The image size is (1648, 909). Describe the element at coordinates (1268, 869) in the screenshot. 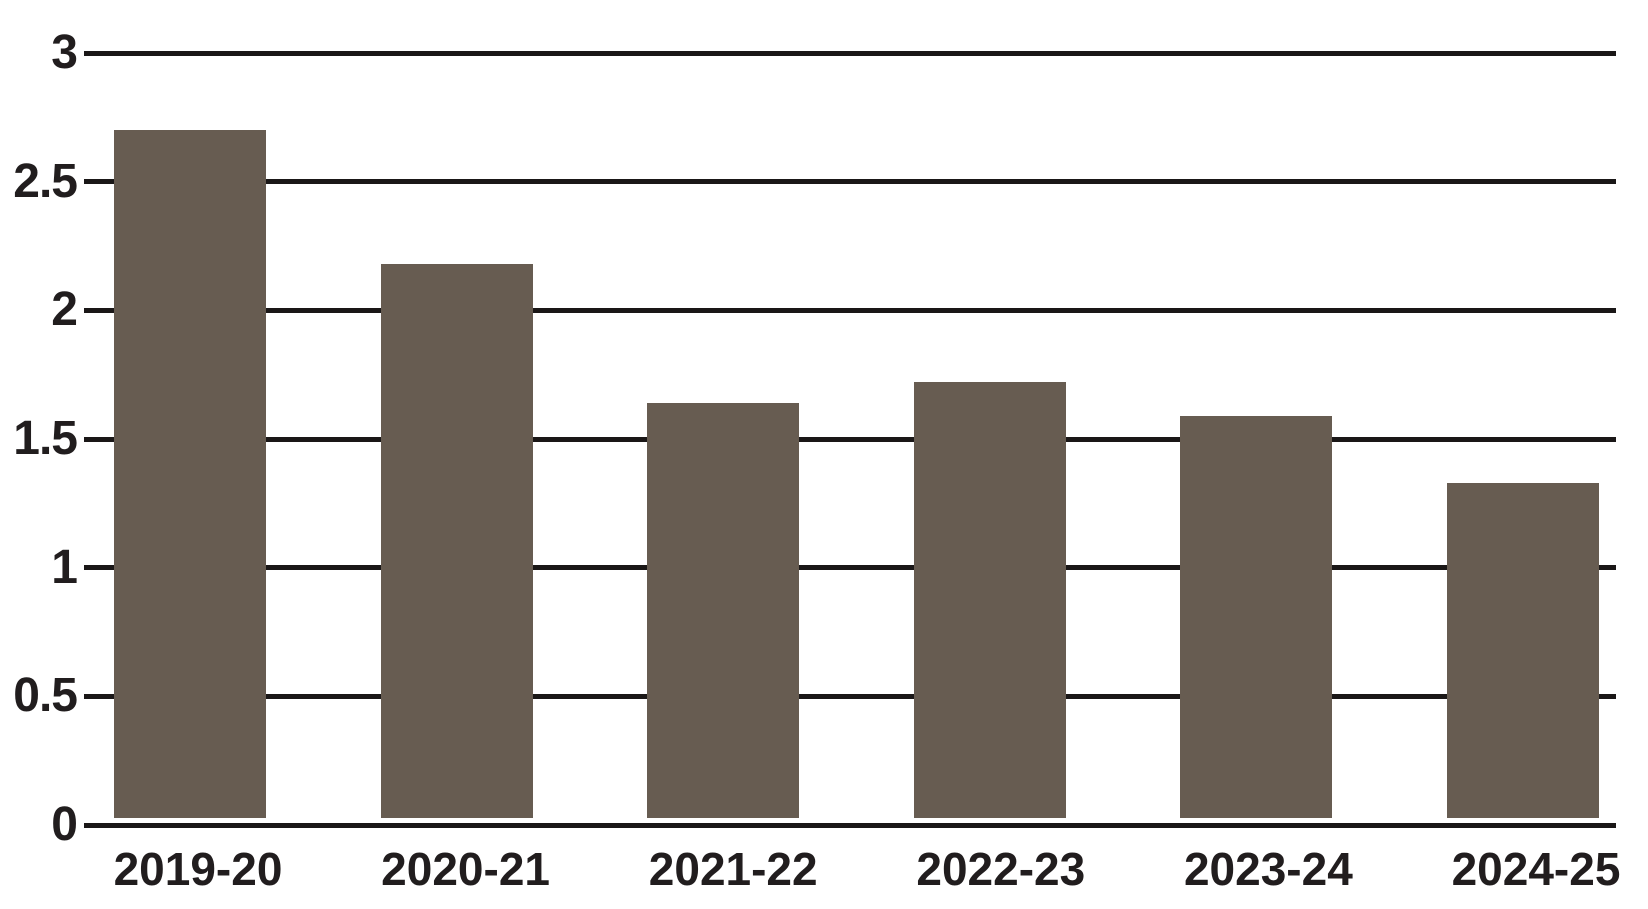

I see `x-tick-label: 2023-24` at that location.